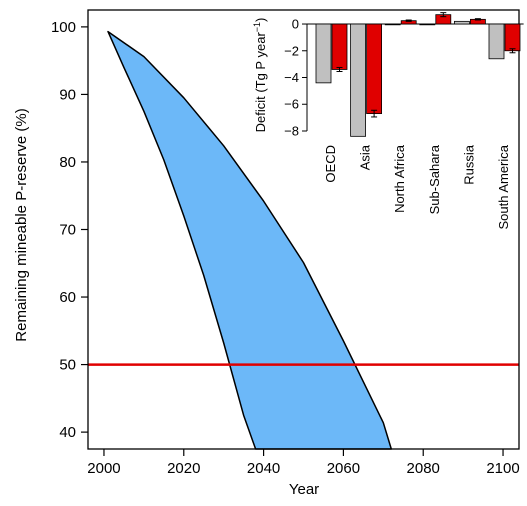  Describe the element at coordinates (291, 104) in the screenshot. I see `inset-y-tick-label: −6` at that location.